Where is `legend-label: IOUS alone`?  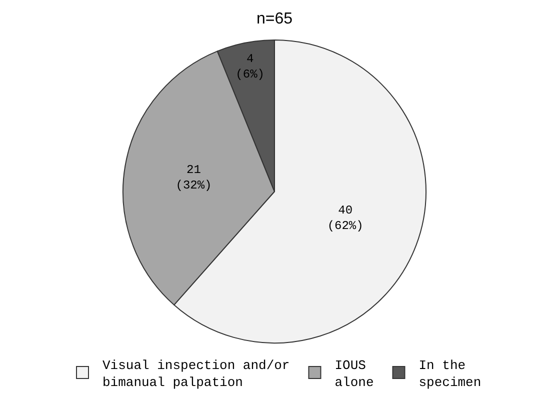 legend-label: IOUS alone is located at coordinates (354, 374).